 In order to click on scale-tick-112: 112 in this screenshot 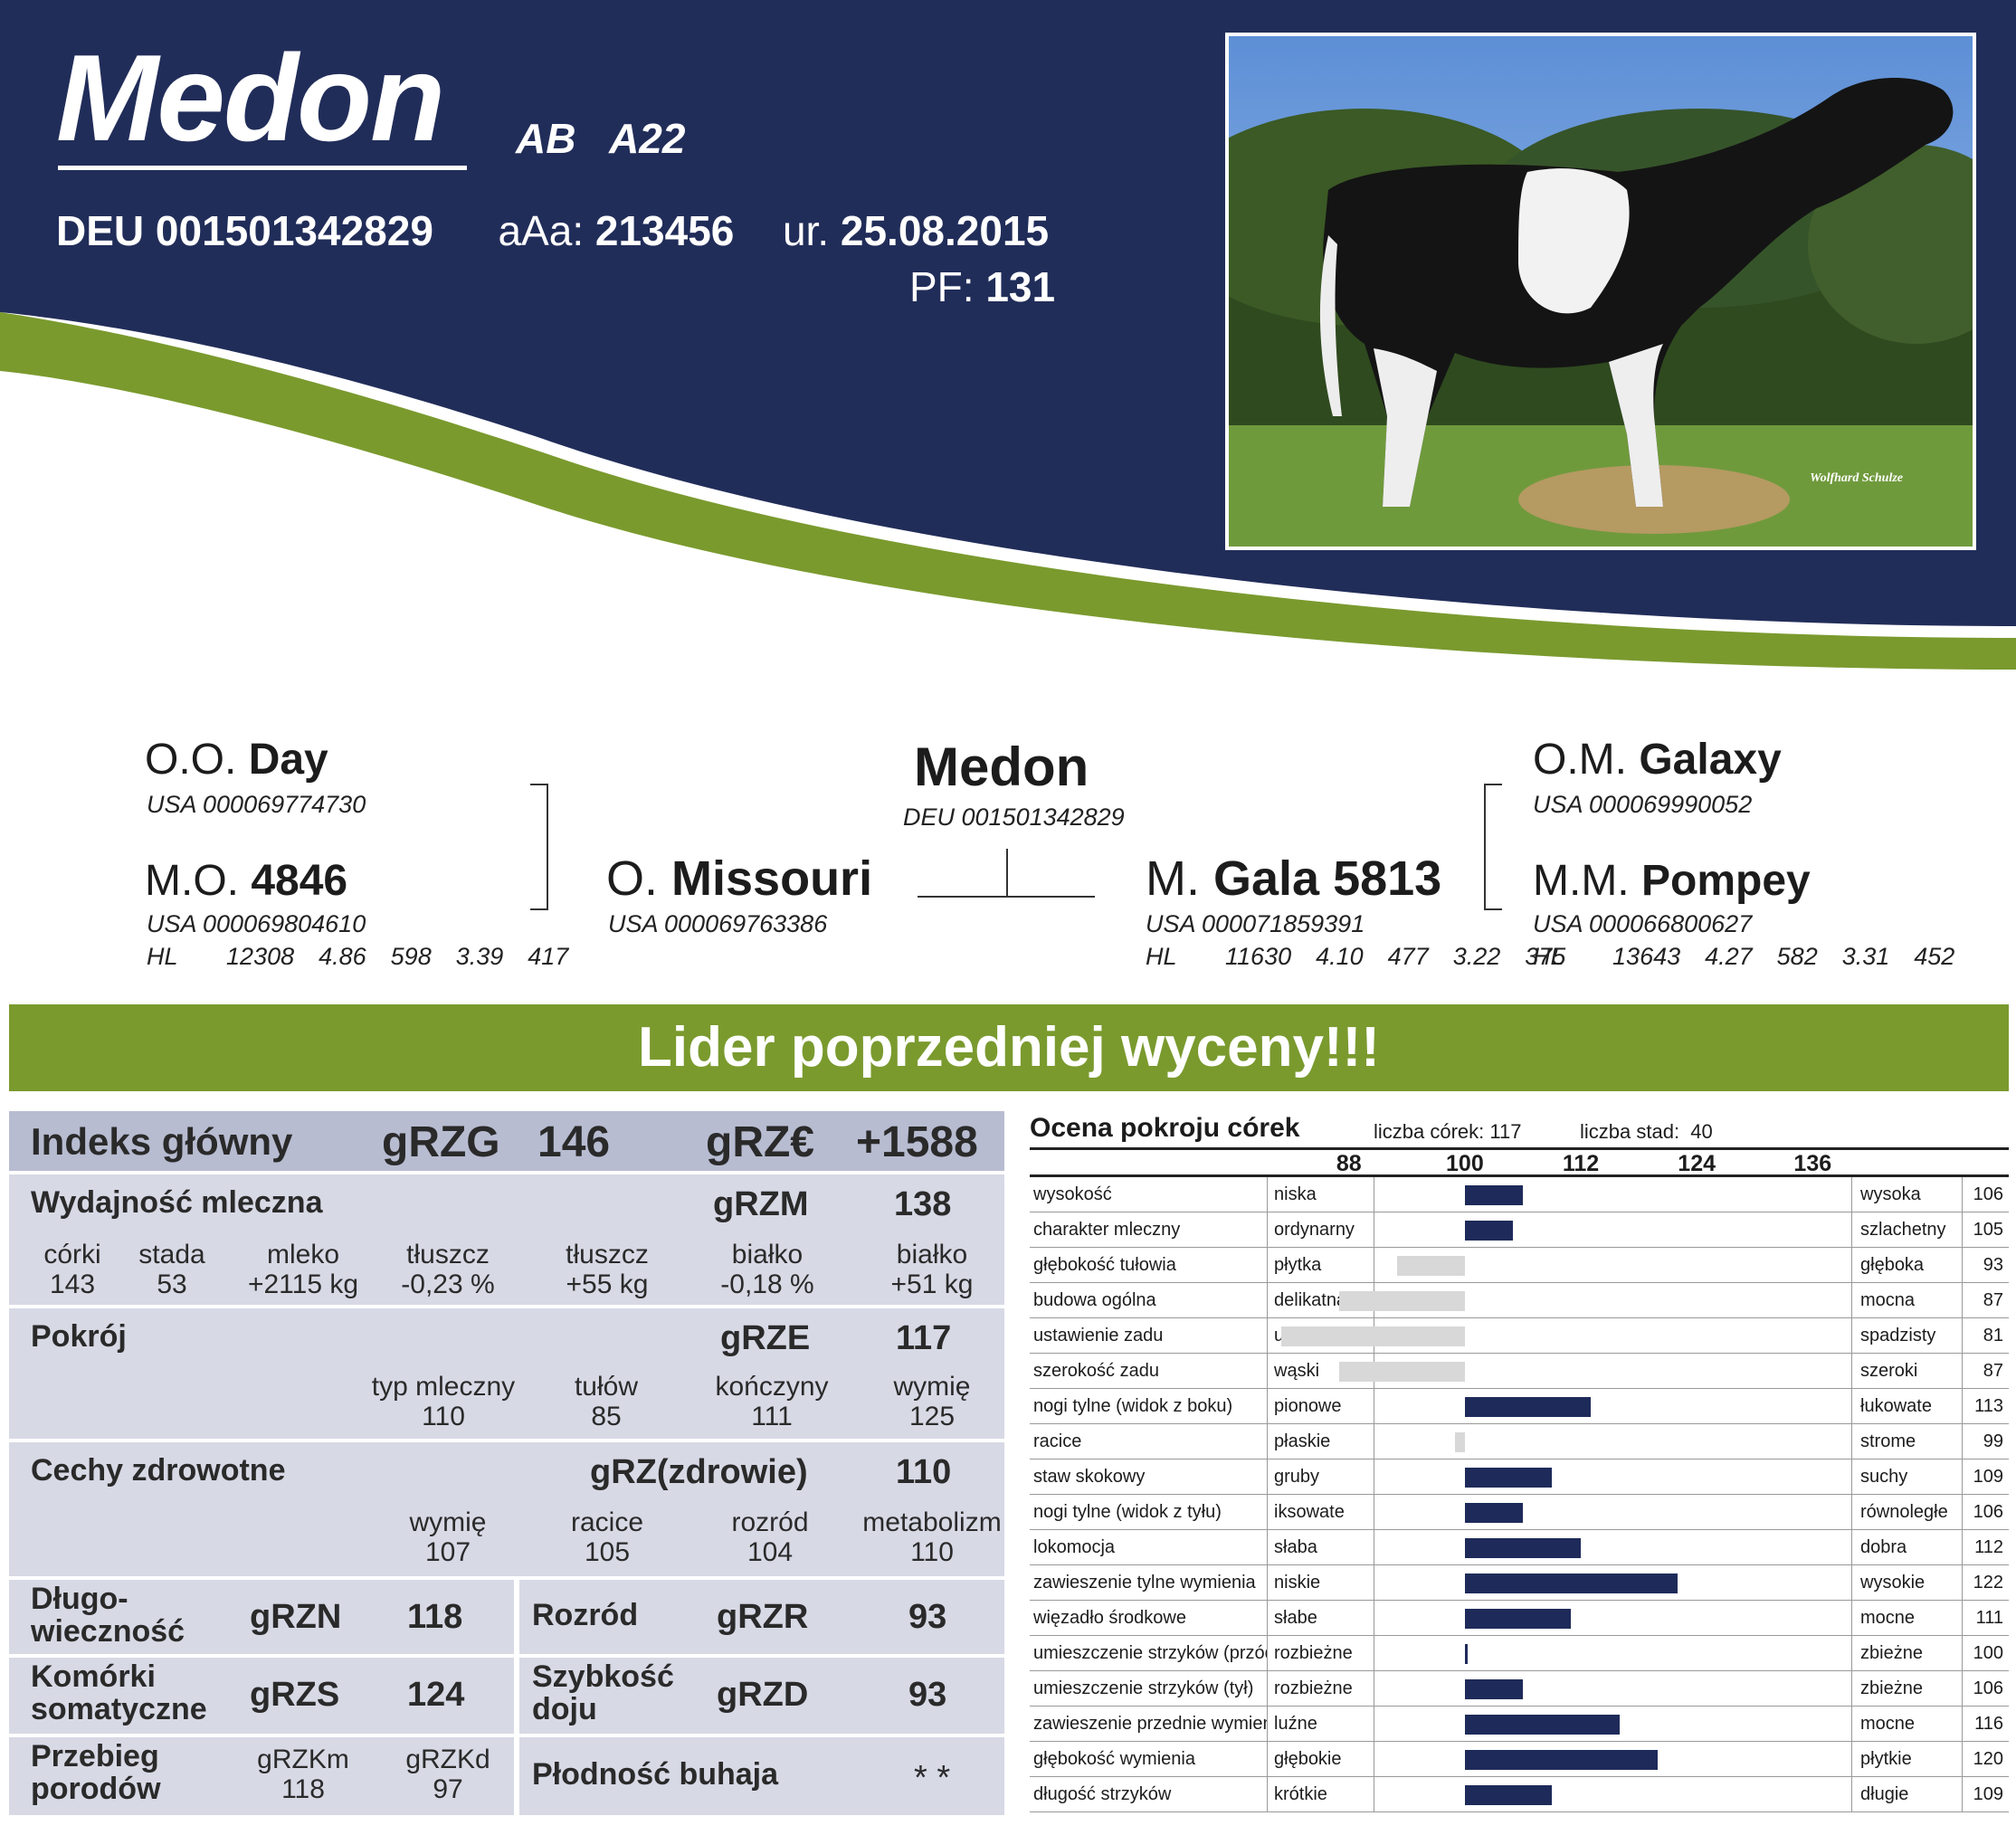, I will do `click(1581, 1164)`.